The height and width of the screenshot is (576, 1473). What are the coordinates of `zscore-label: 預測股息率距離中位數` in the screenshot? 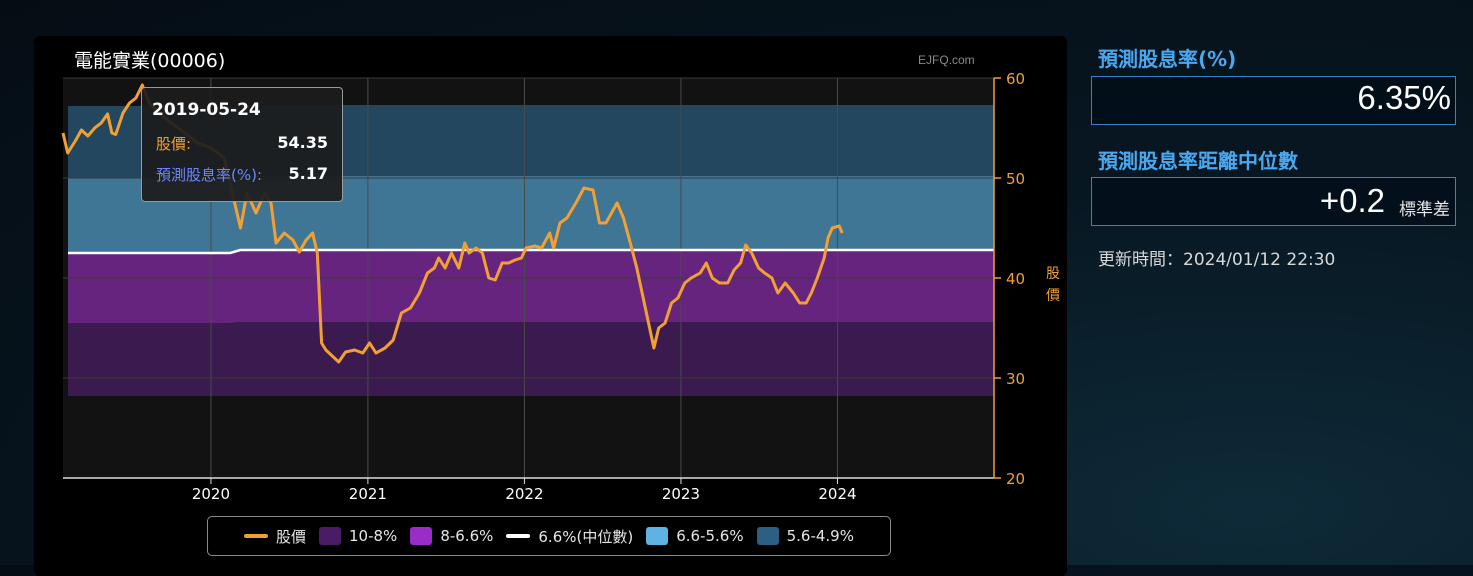 It's located at (1198, 161).